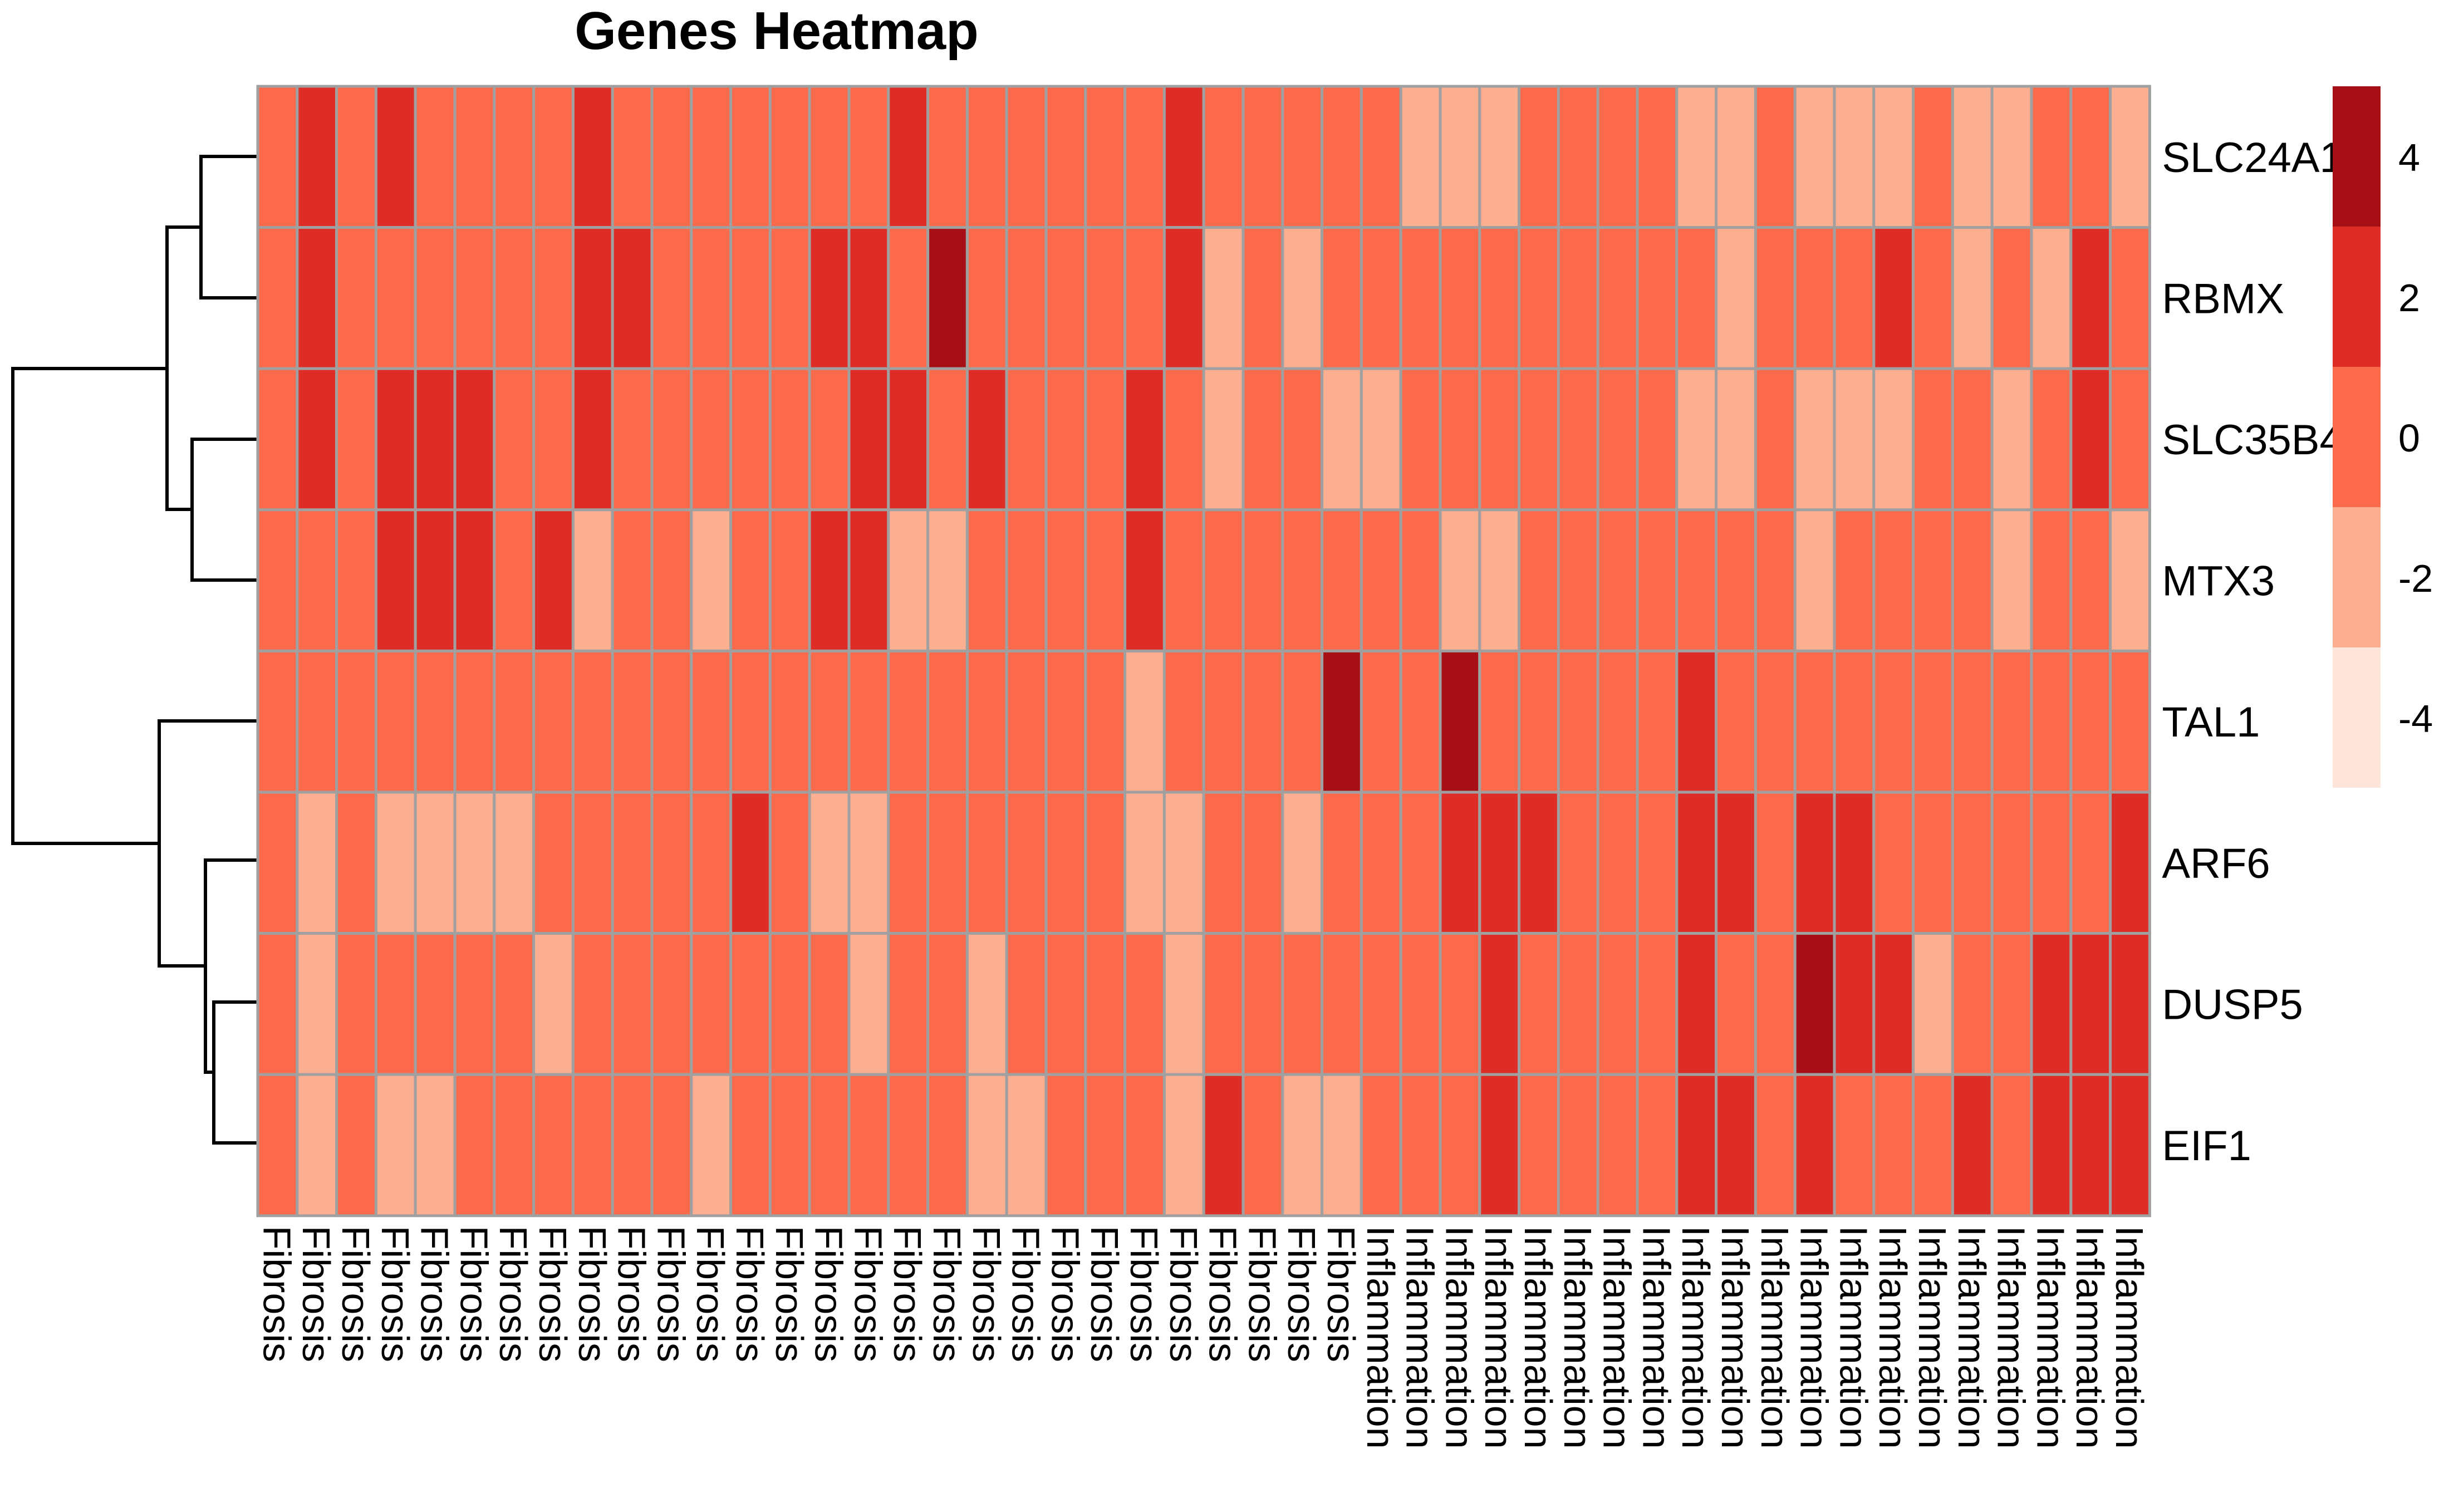  Describe the element at coordinates (553, 1294) in the screenshot. I see `column-label-8: Fibrosis` at that location.